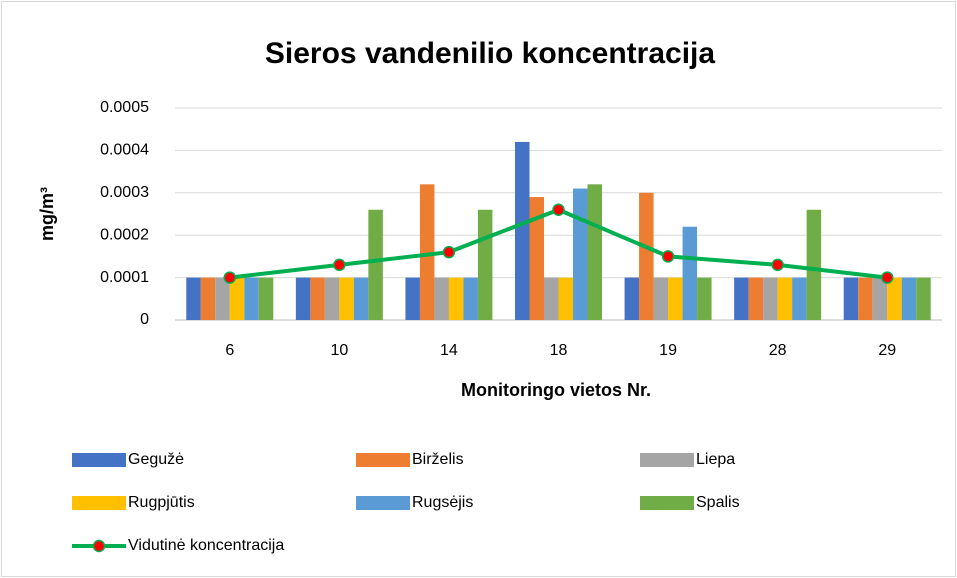 The width and height of the screenshot is (957, 578). What do you see at coordinates (156, 459) in the screenshot?
I see `legend-label: Gegužė` at bounding box center [156, 459].